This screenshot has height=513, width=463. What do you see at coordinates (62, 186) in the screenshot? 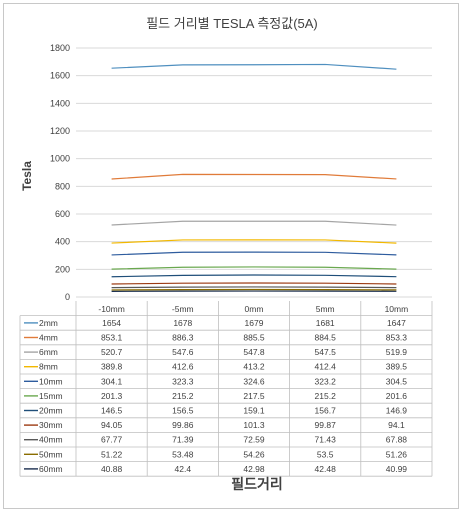
I see `y-tick-label: 800` at bounding box center [62, 186].